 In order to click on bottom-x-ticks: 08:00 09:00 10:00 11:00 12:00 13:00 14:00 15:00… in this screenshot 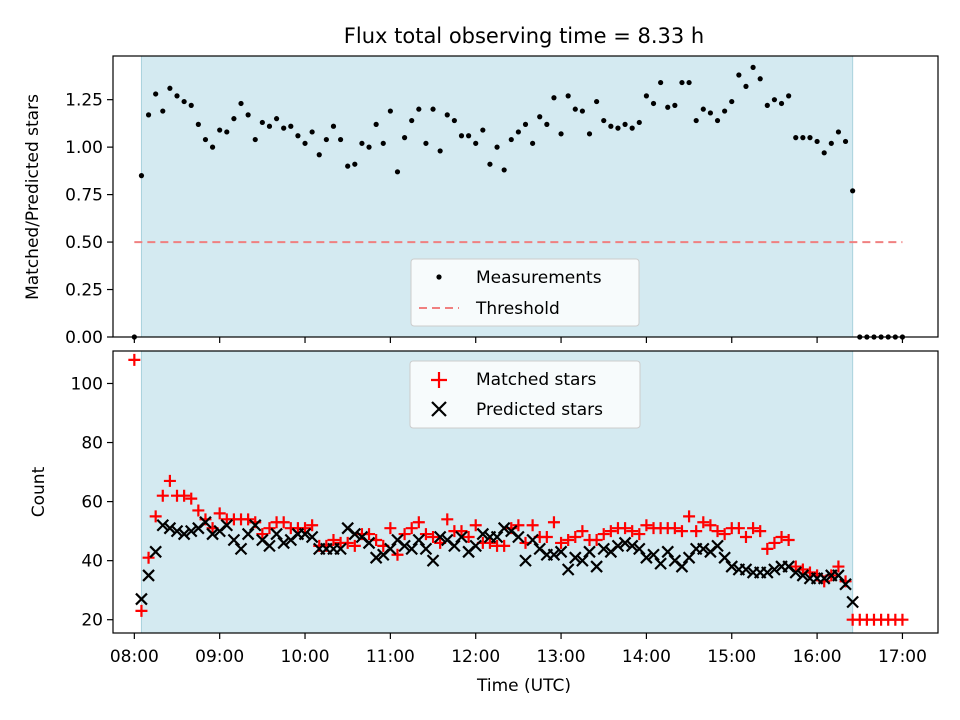, I will do `click(518, 650)`.